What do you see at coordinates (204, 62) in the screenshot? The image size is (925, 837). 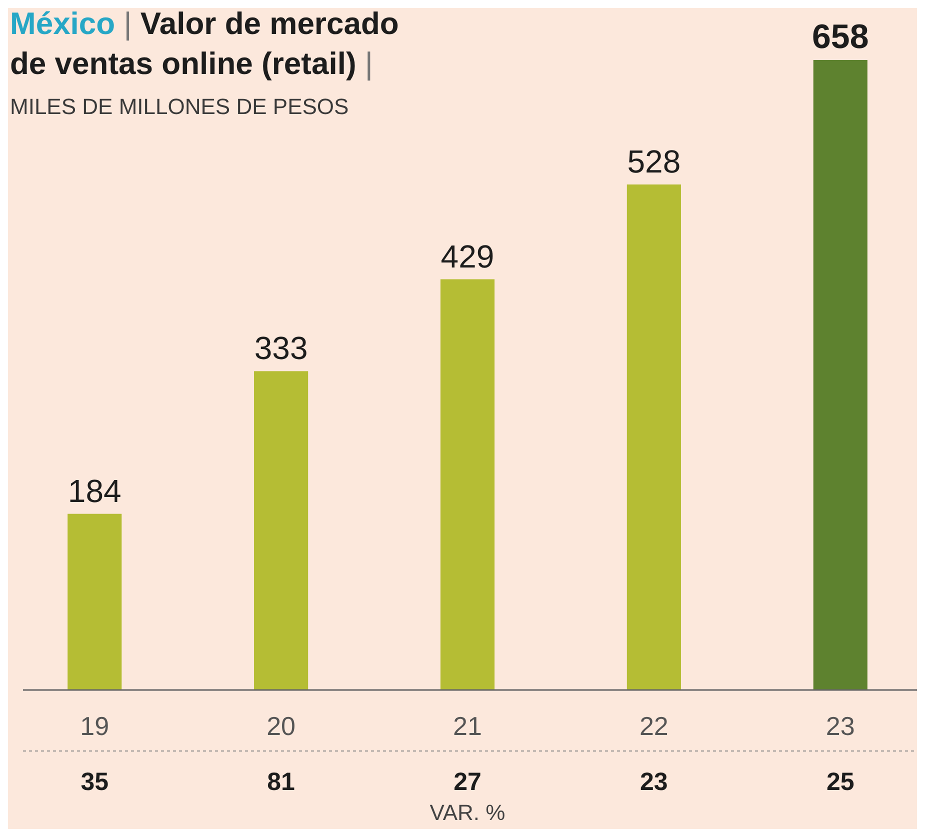 I see `chart-title: México | Valor de mercado de ventas online (retail) | MILES DE MILLONES DE PESOS` at bounding box center [204, 62].